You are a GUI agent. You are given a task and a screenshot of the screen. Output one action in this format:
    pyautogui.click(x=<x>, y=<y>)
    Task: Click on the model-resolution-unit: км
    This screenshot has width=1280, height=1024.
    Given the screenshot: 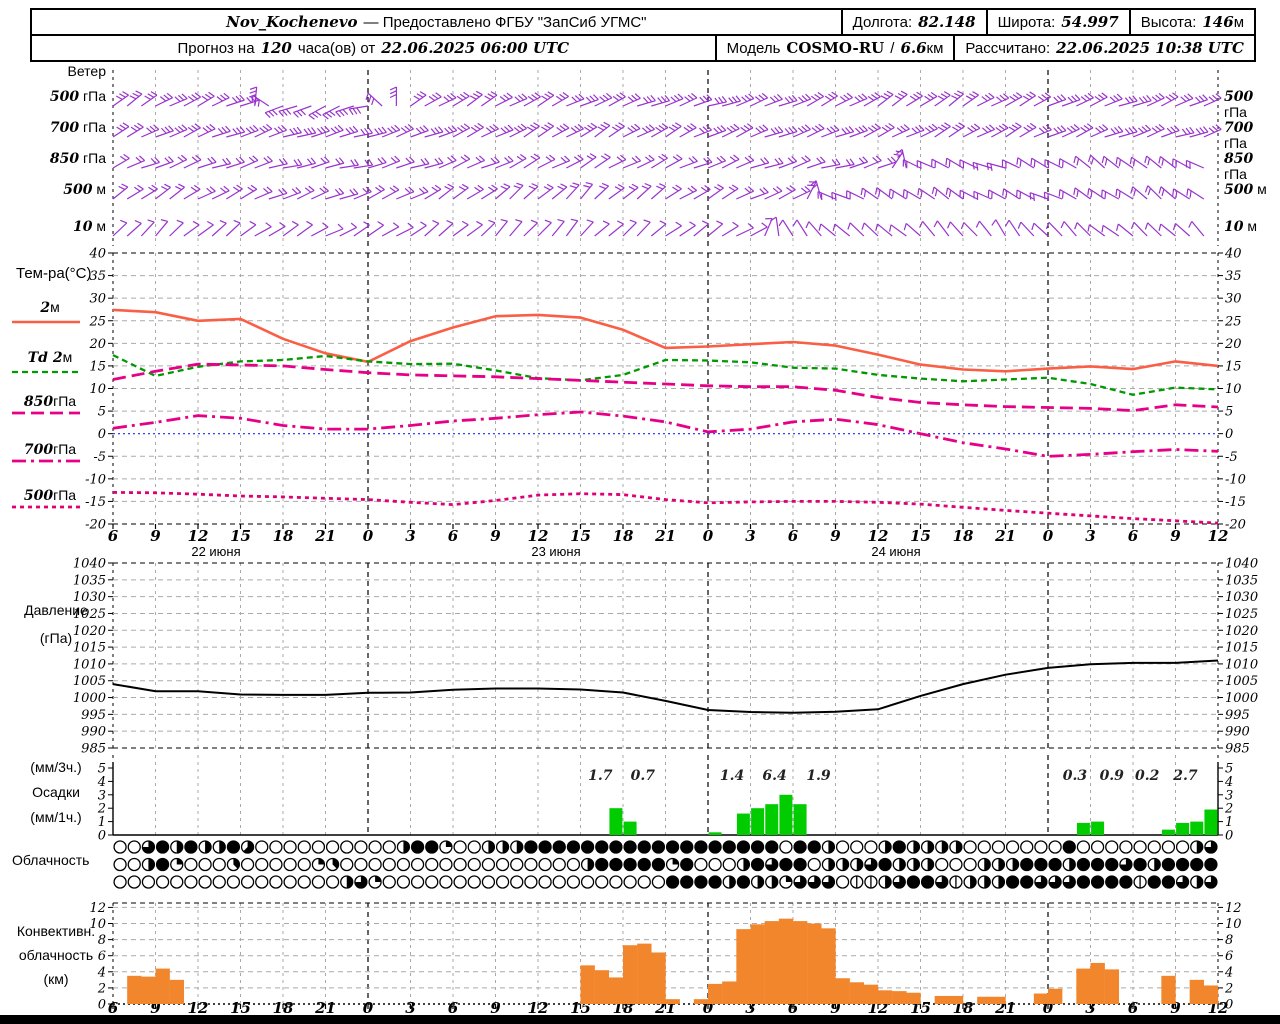 What is the action you would take?
    pyautogui.click(x=935, y=48)
    